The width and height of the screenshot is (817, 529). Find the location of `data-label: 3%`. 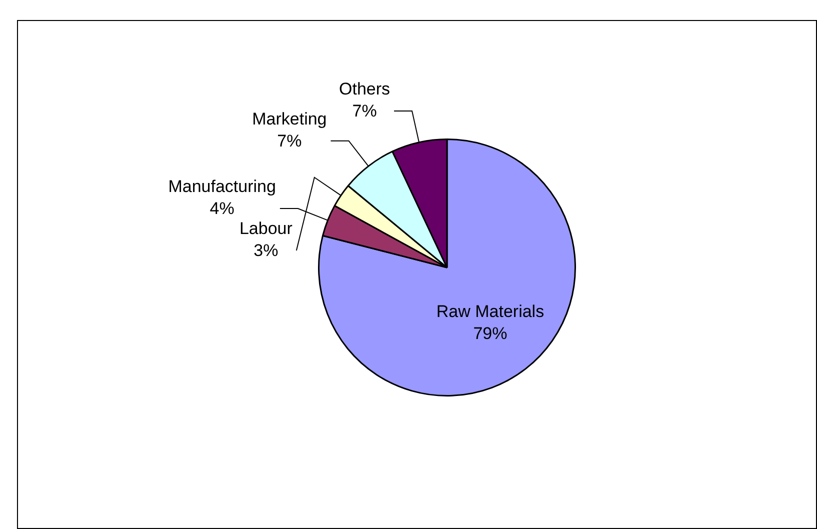

data-label: 3% is located at coordinates (266, 250).